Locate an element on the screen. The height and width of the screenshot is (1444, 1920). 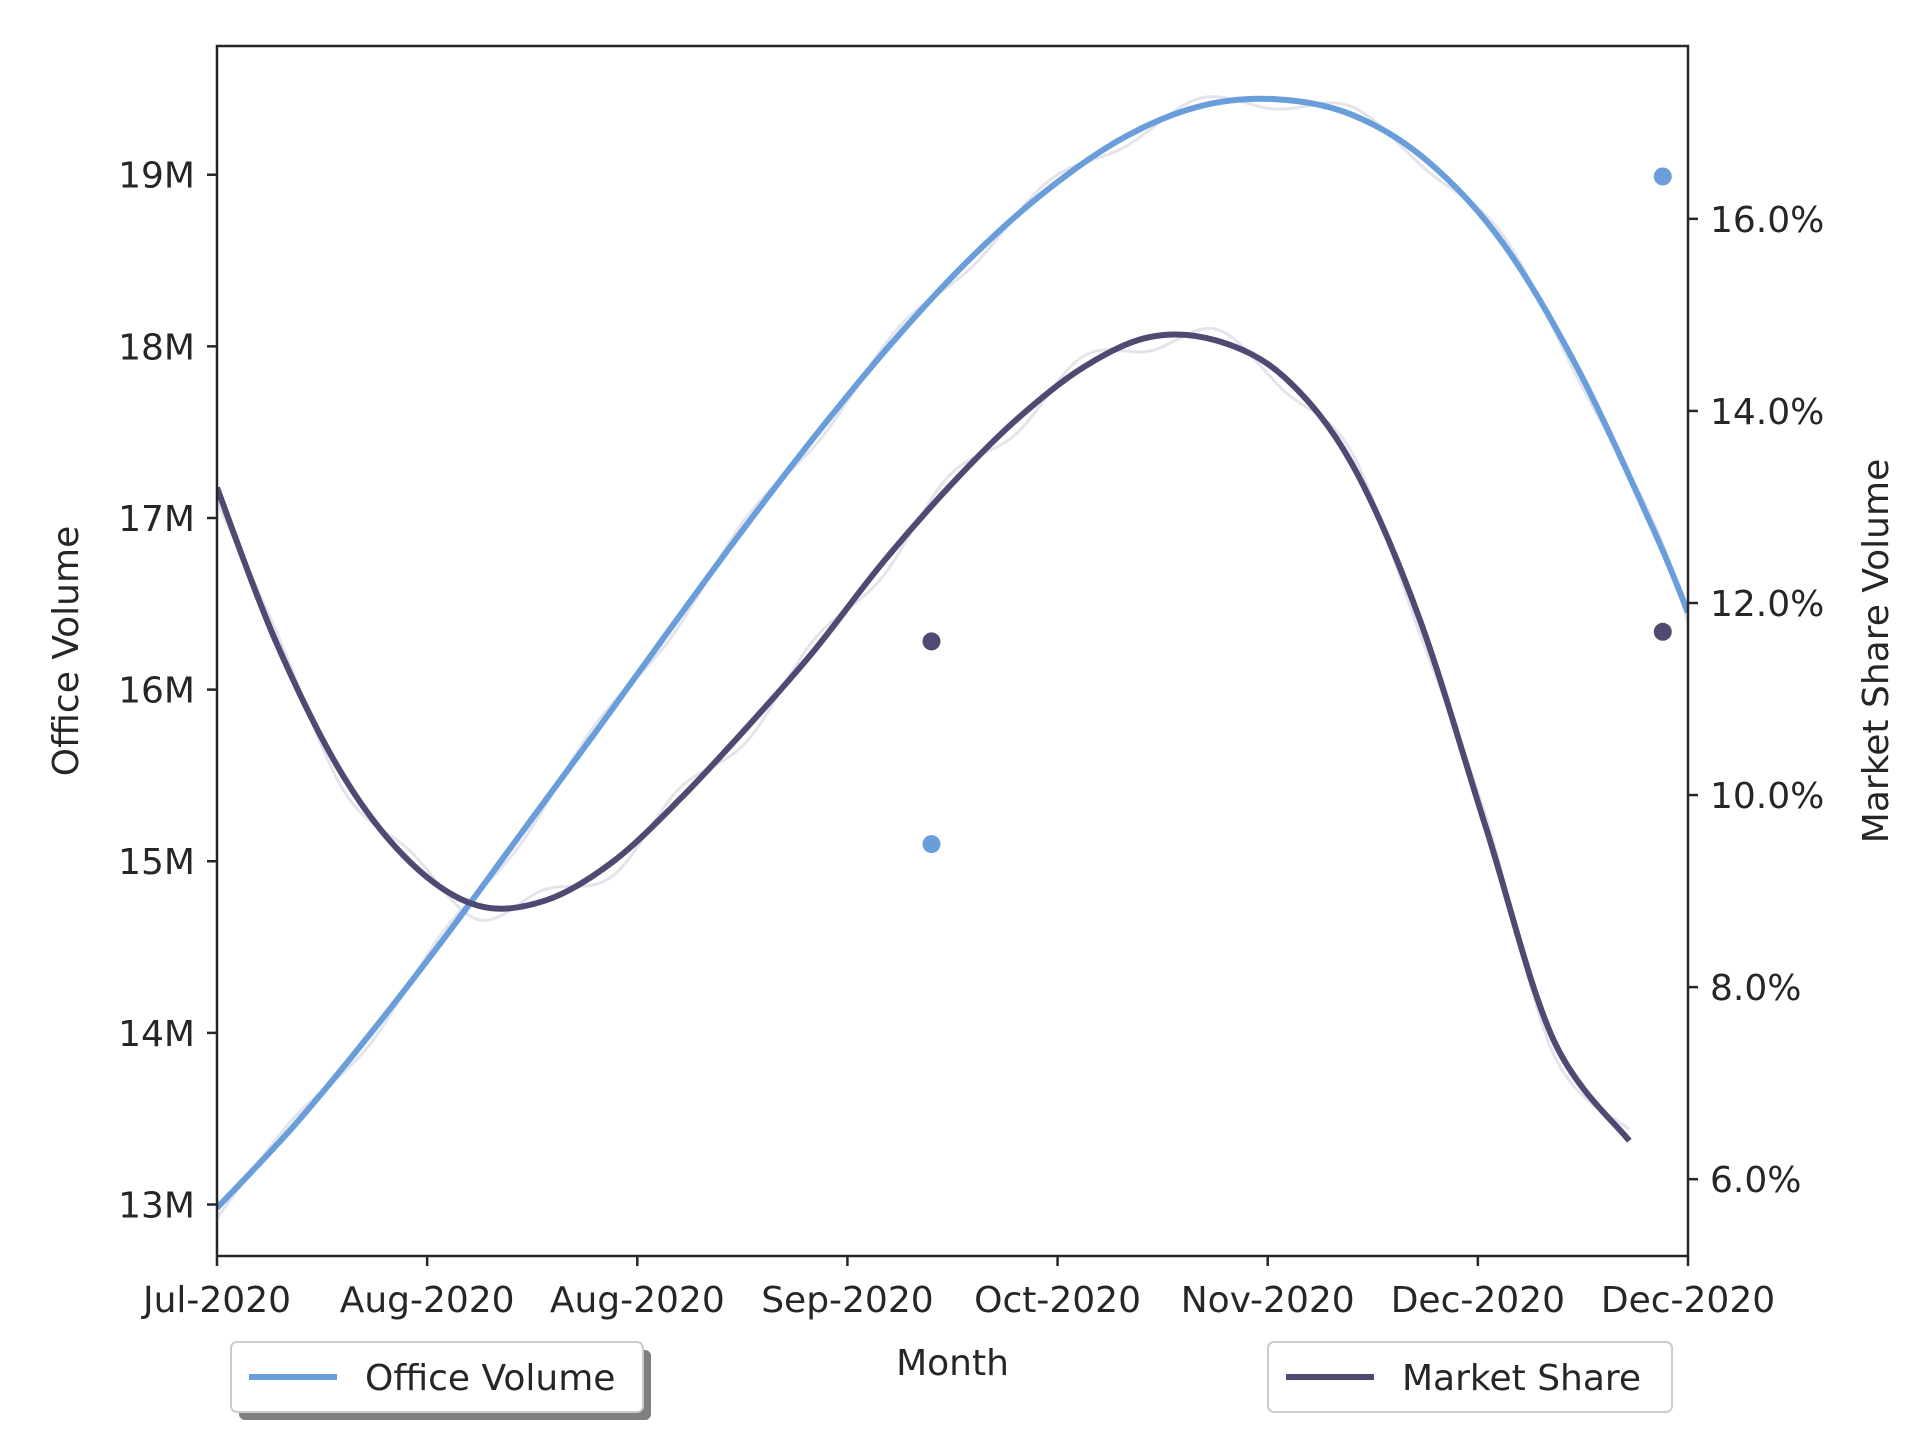
y-left-tick-label: 13M is located at coordinates (156, 1206).